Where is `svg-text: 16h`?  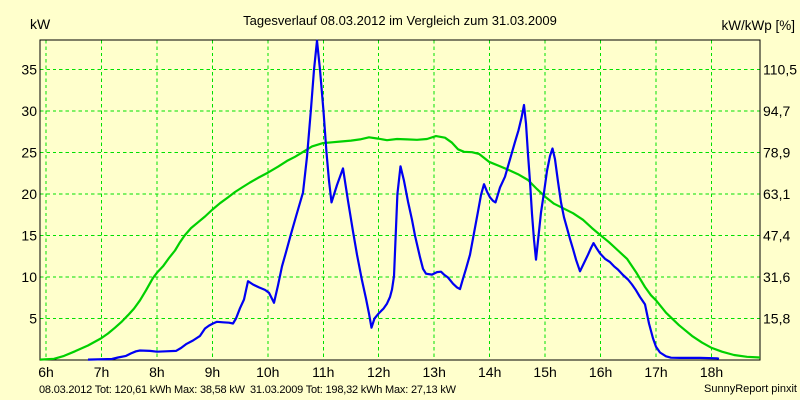
svg-text: 16h is located at coordinates (600, 372).